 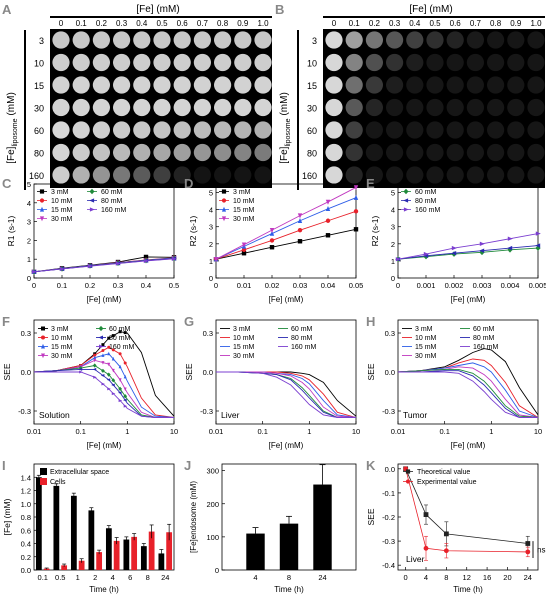 I want to click on x-tick-label: 24, so click(x=528, y=577).